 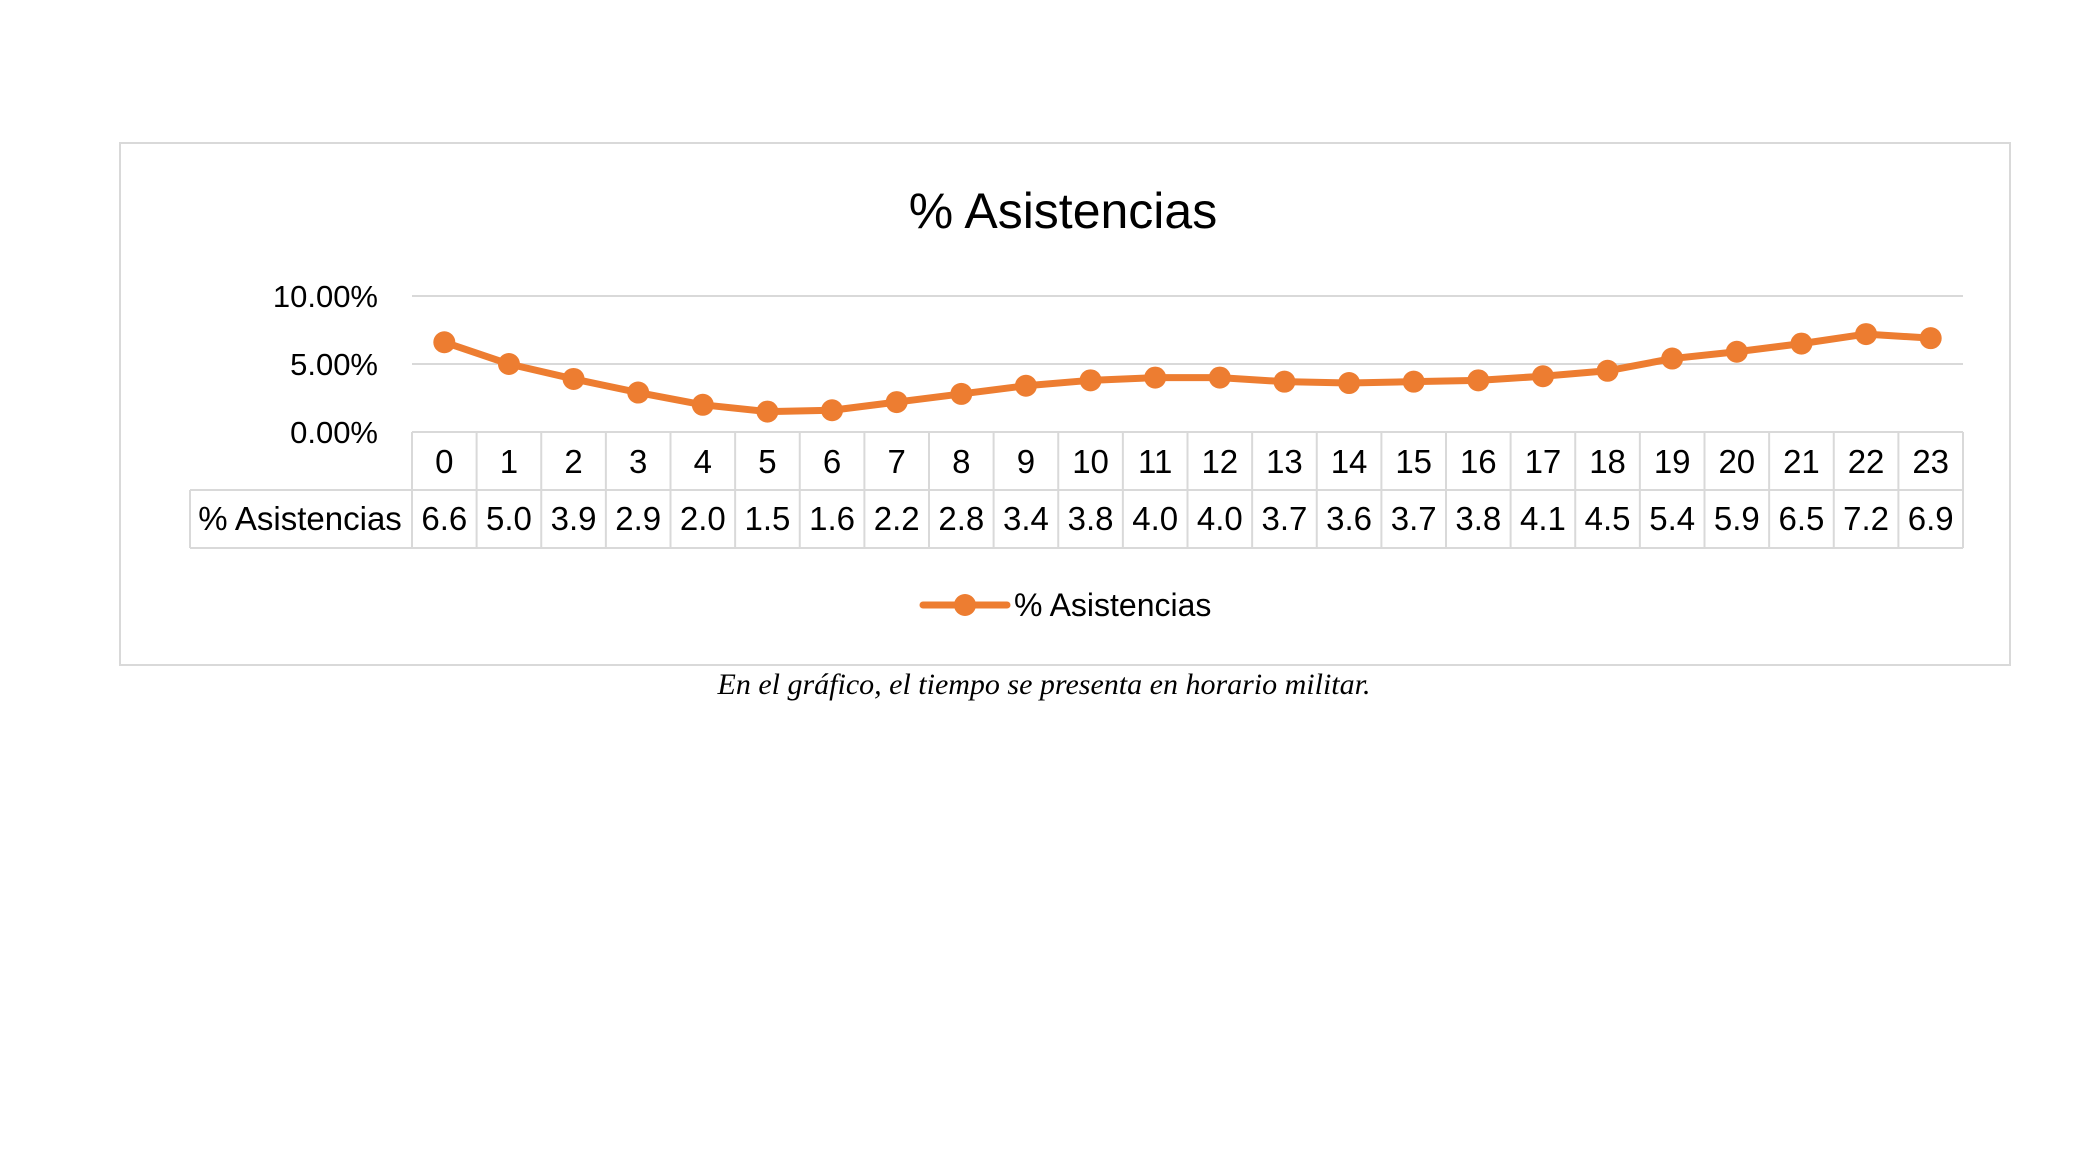 I want to click on x-tick-label: 14, so click(x=1349, y=461).